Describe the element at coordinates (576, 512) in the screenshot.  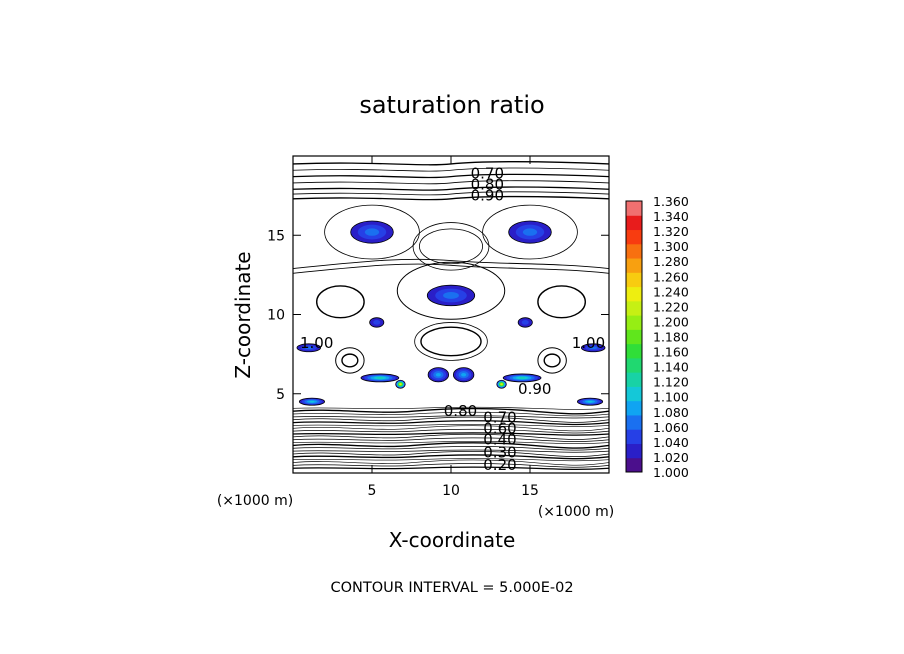
I see `x-units-right: (×1000 m)` at that location.